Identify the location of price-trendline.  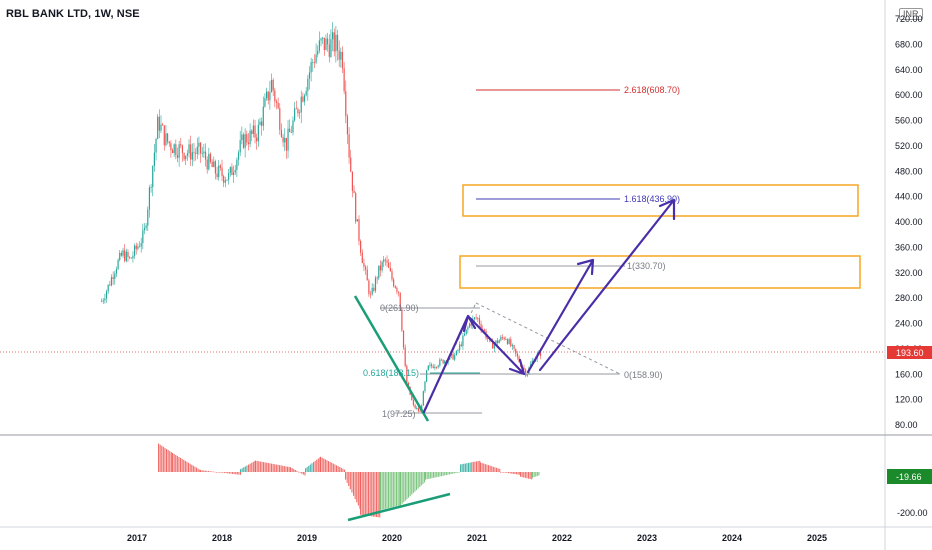
(391, 358).